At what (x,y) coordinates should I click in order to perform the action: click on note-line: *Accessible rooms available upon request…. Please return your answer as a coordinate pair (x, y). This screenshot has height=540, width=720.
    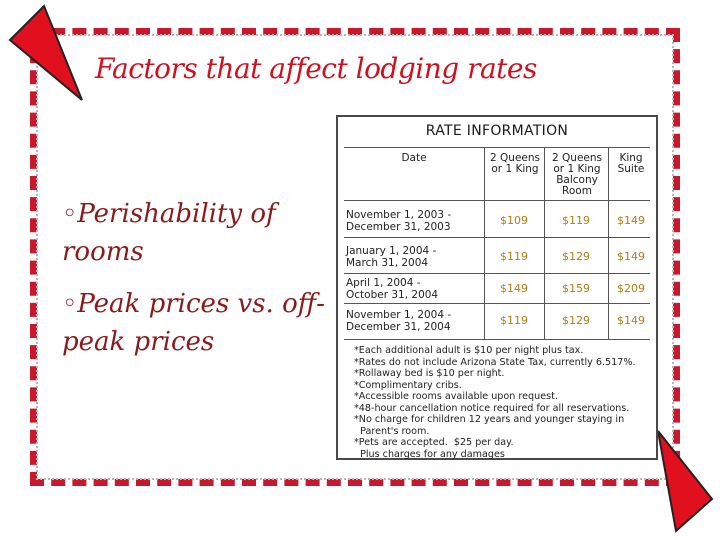
    Looking at the image, I should click on (456, 396).